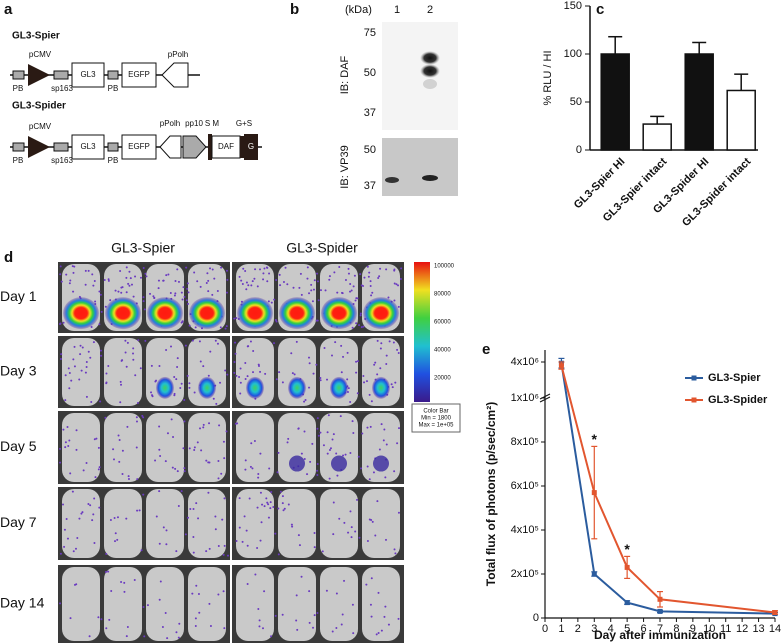  What do you see at coordinates (39, 147) in the screenshot?
I see `promoter-arrow` at bounding box center [39, 147].